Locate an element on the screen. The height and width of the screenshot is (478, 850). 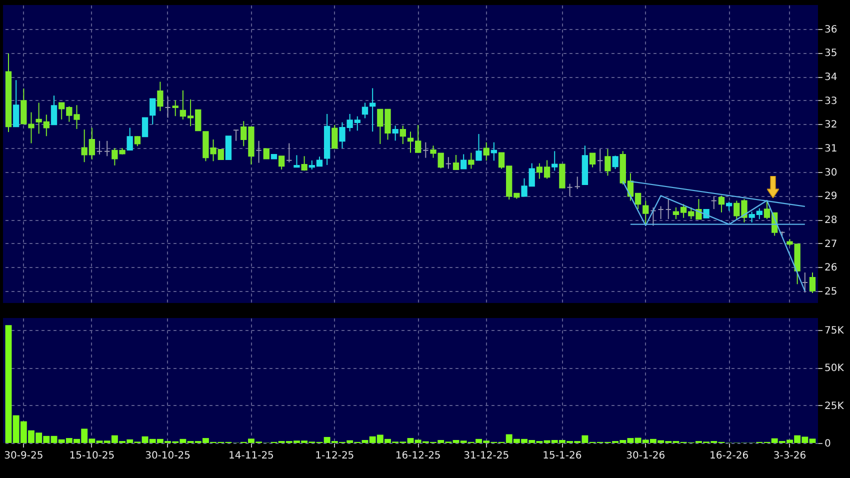
y-tick-label: 29 is located at coordinates (831, 196).